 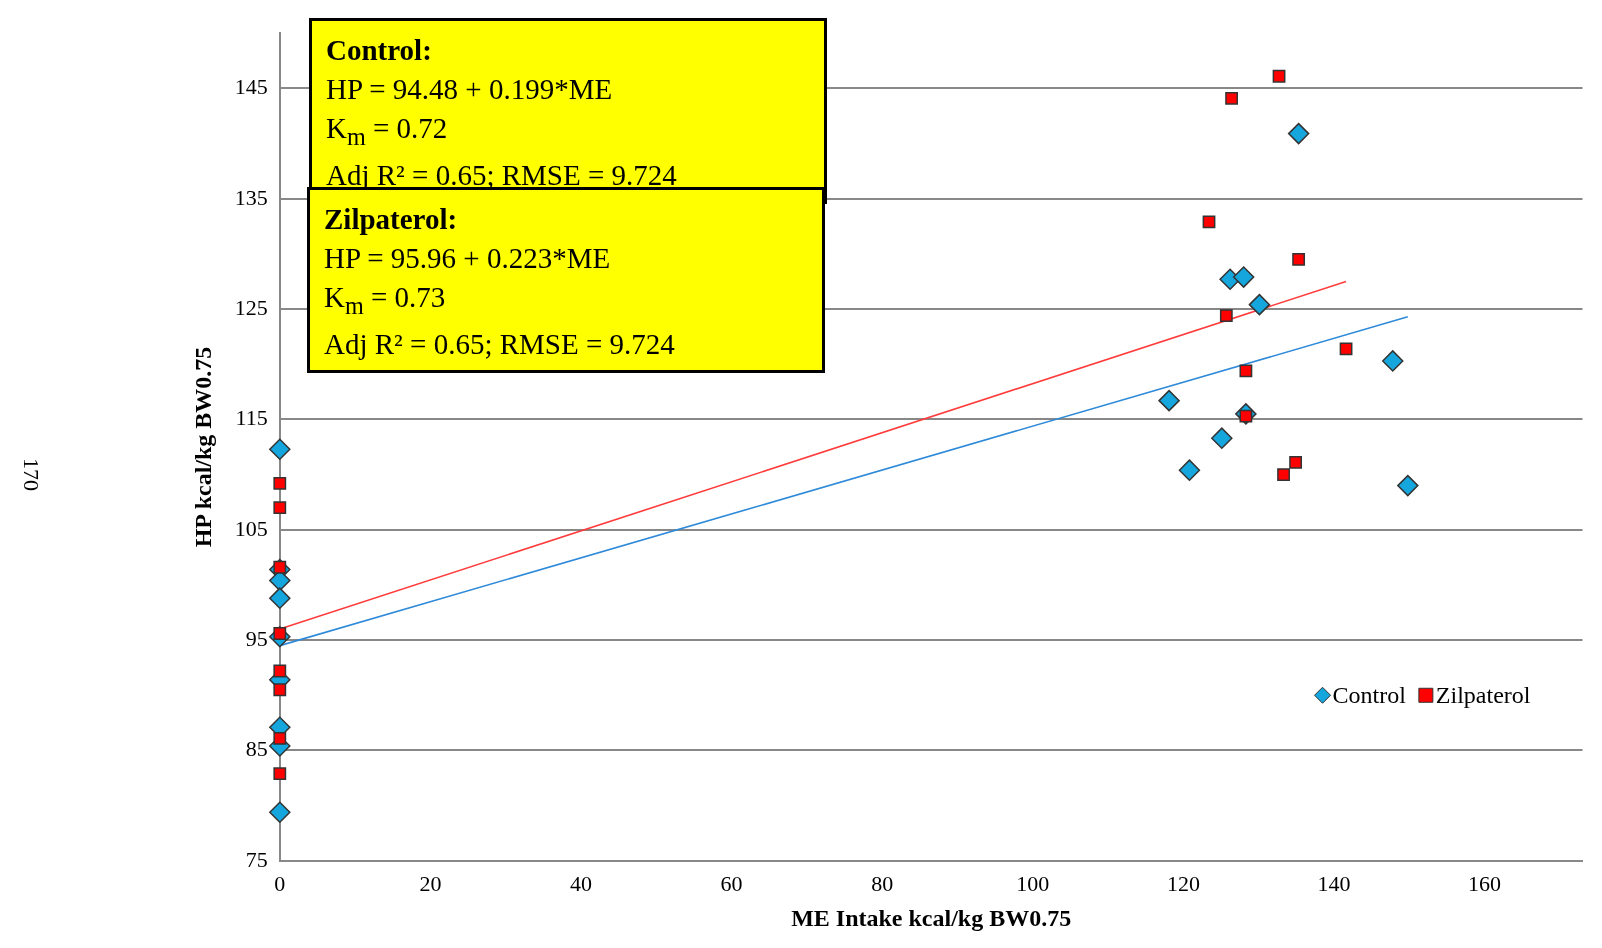 What do you see at coordinates (1033, 883) in the screenshot?
I see `x-tick-label: 100` at bounding box center [1033, 883].